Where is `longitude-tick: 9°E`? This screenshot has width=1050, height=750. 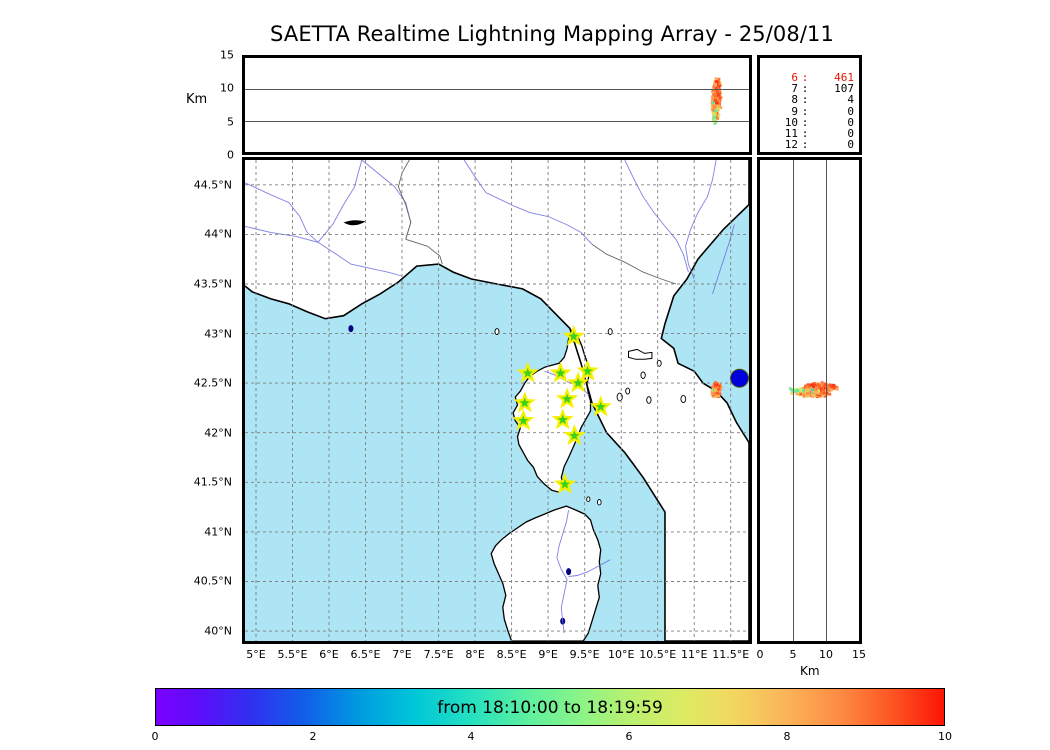
longitude-tick: 9°E is located at coordinates (548, 654).